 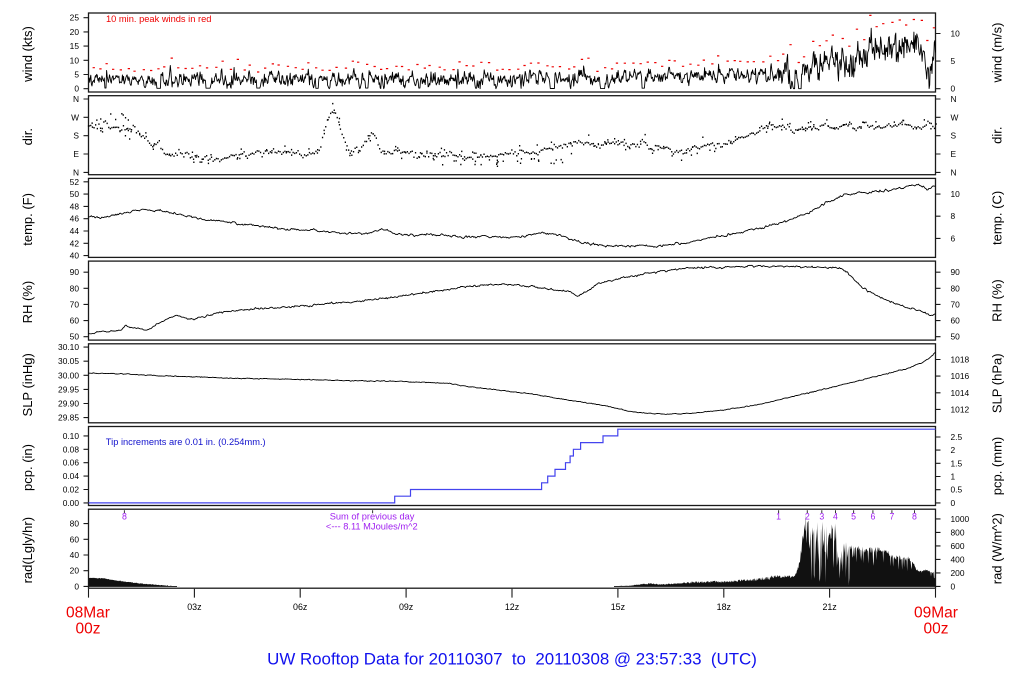 What do you see at coordinates (71, 490) in the screenshot?
I see `svg-text: 0.02` at bounding box center [71, 490].